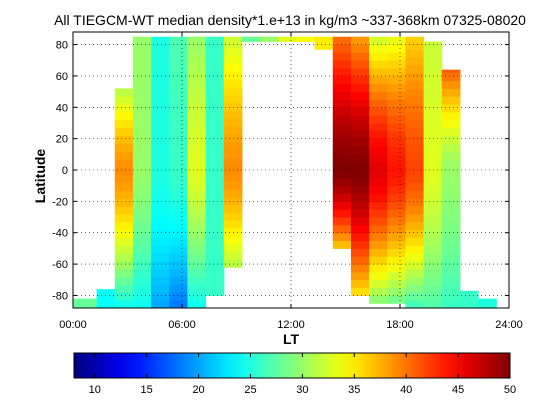 Image resolution: width=560 pixels, height=420 pixels. Describe the element at coordinates (182, 325) in the screenshot. I see `x-tick-label: 06:00` at that location.